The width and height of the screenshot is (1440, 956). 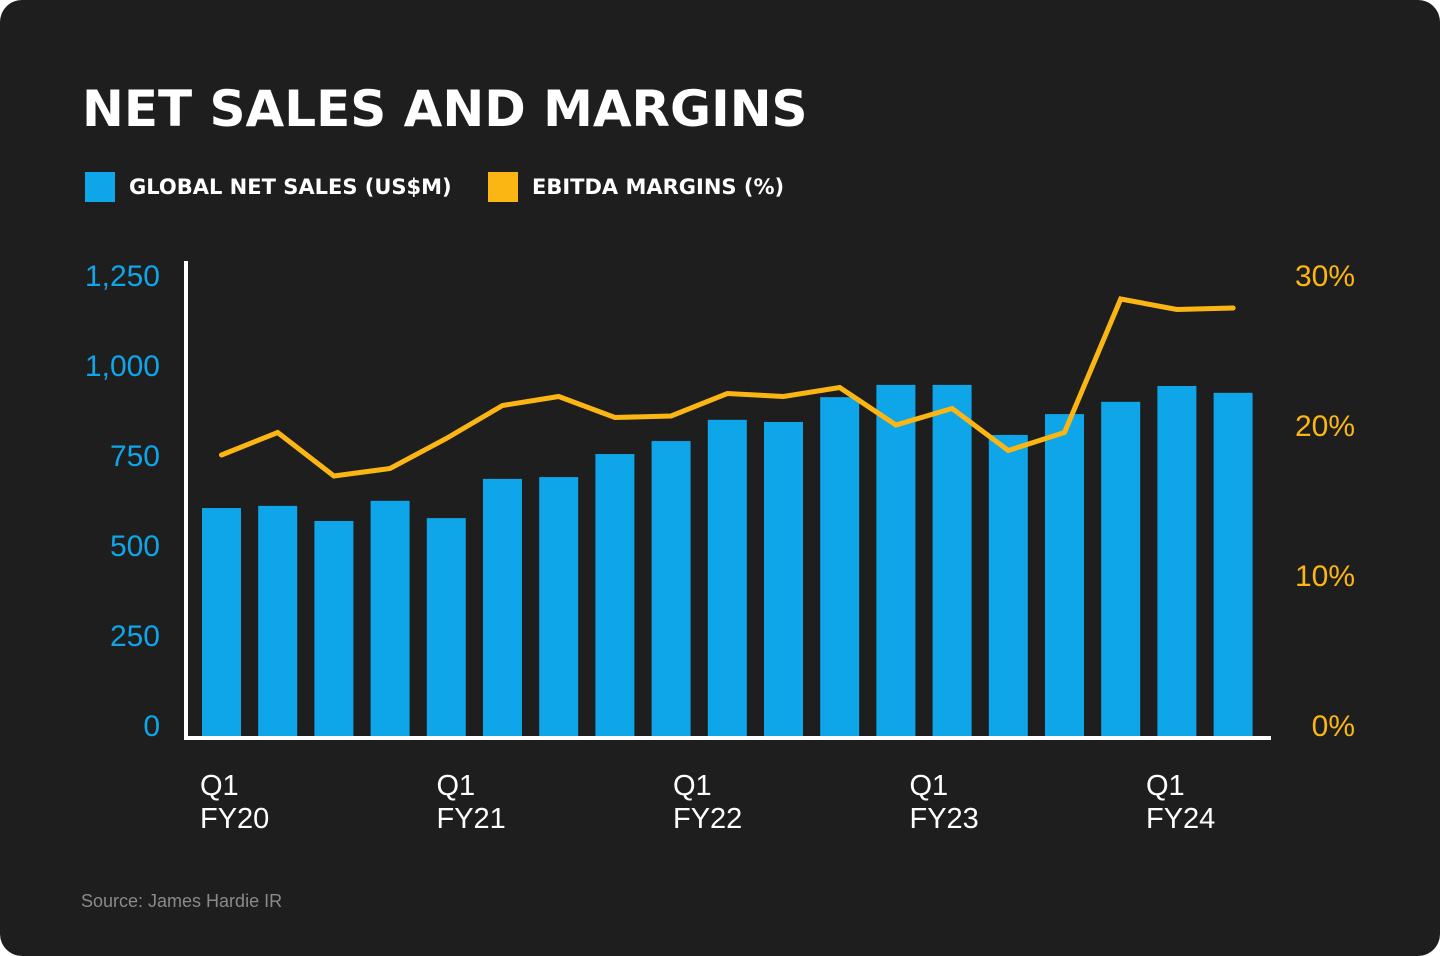 I want to click on right-axis-tick-label: 10%, so click(x=1325, y=576).